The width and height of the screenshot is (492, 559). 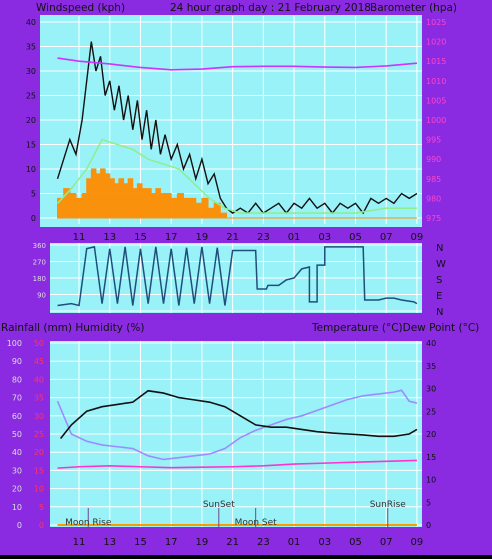 What do you see at coordinates (39, 434) in the screenshot?
I see `rainfall-y-tick-label: 25` at bounding box center [39, 434].